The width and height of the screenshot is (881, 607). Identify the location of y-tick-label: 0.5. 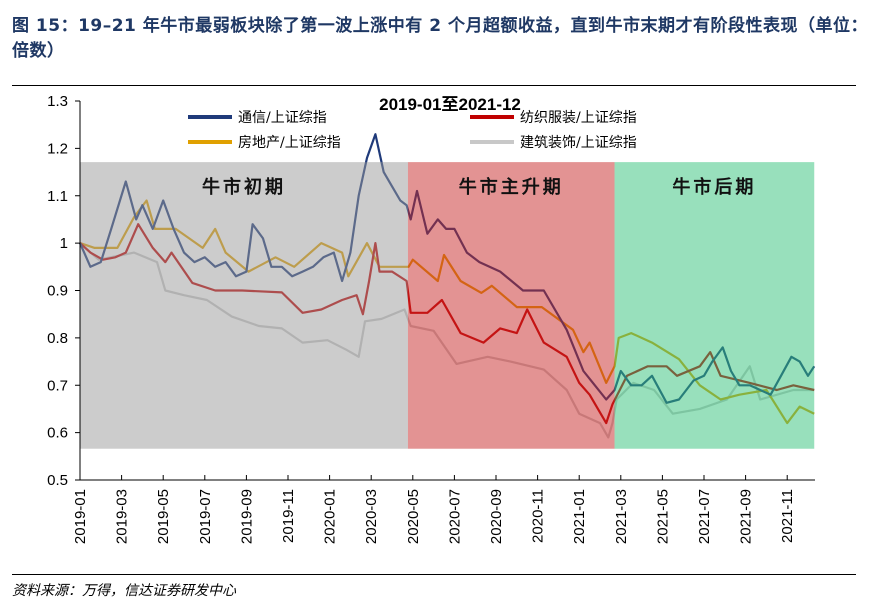
(57, 480).